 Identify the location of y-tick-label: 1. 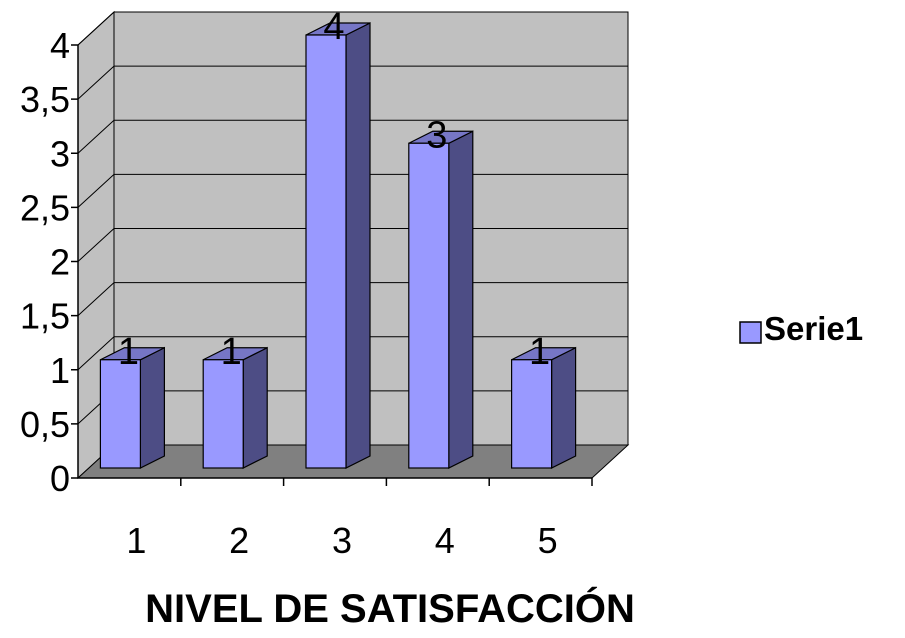
(60, 370).